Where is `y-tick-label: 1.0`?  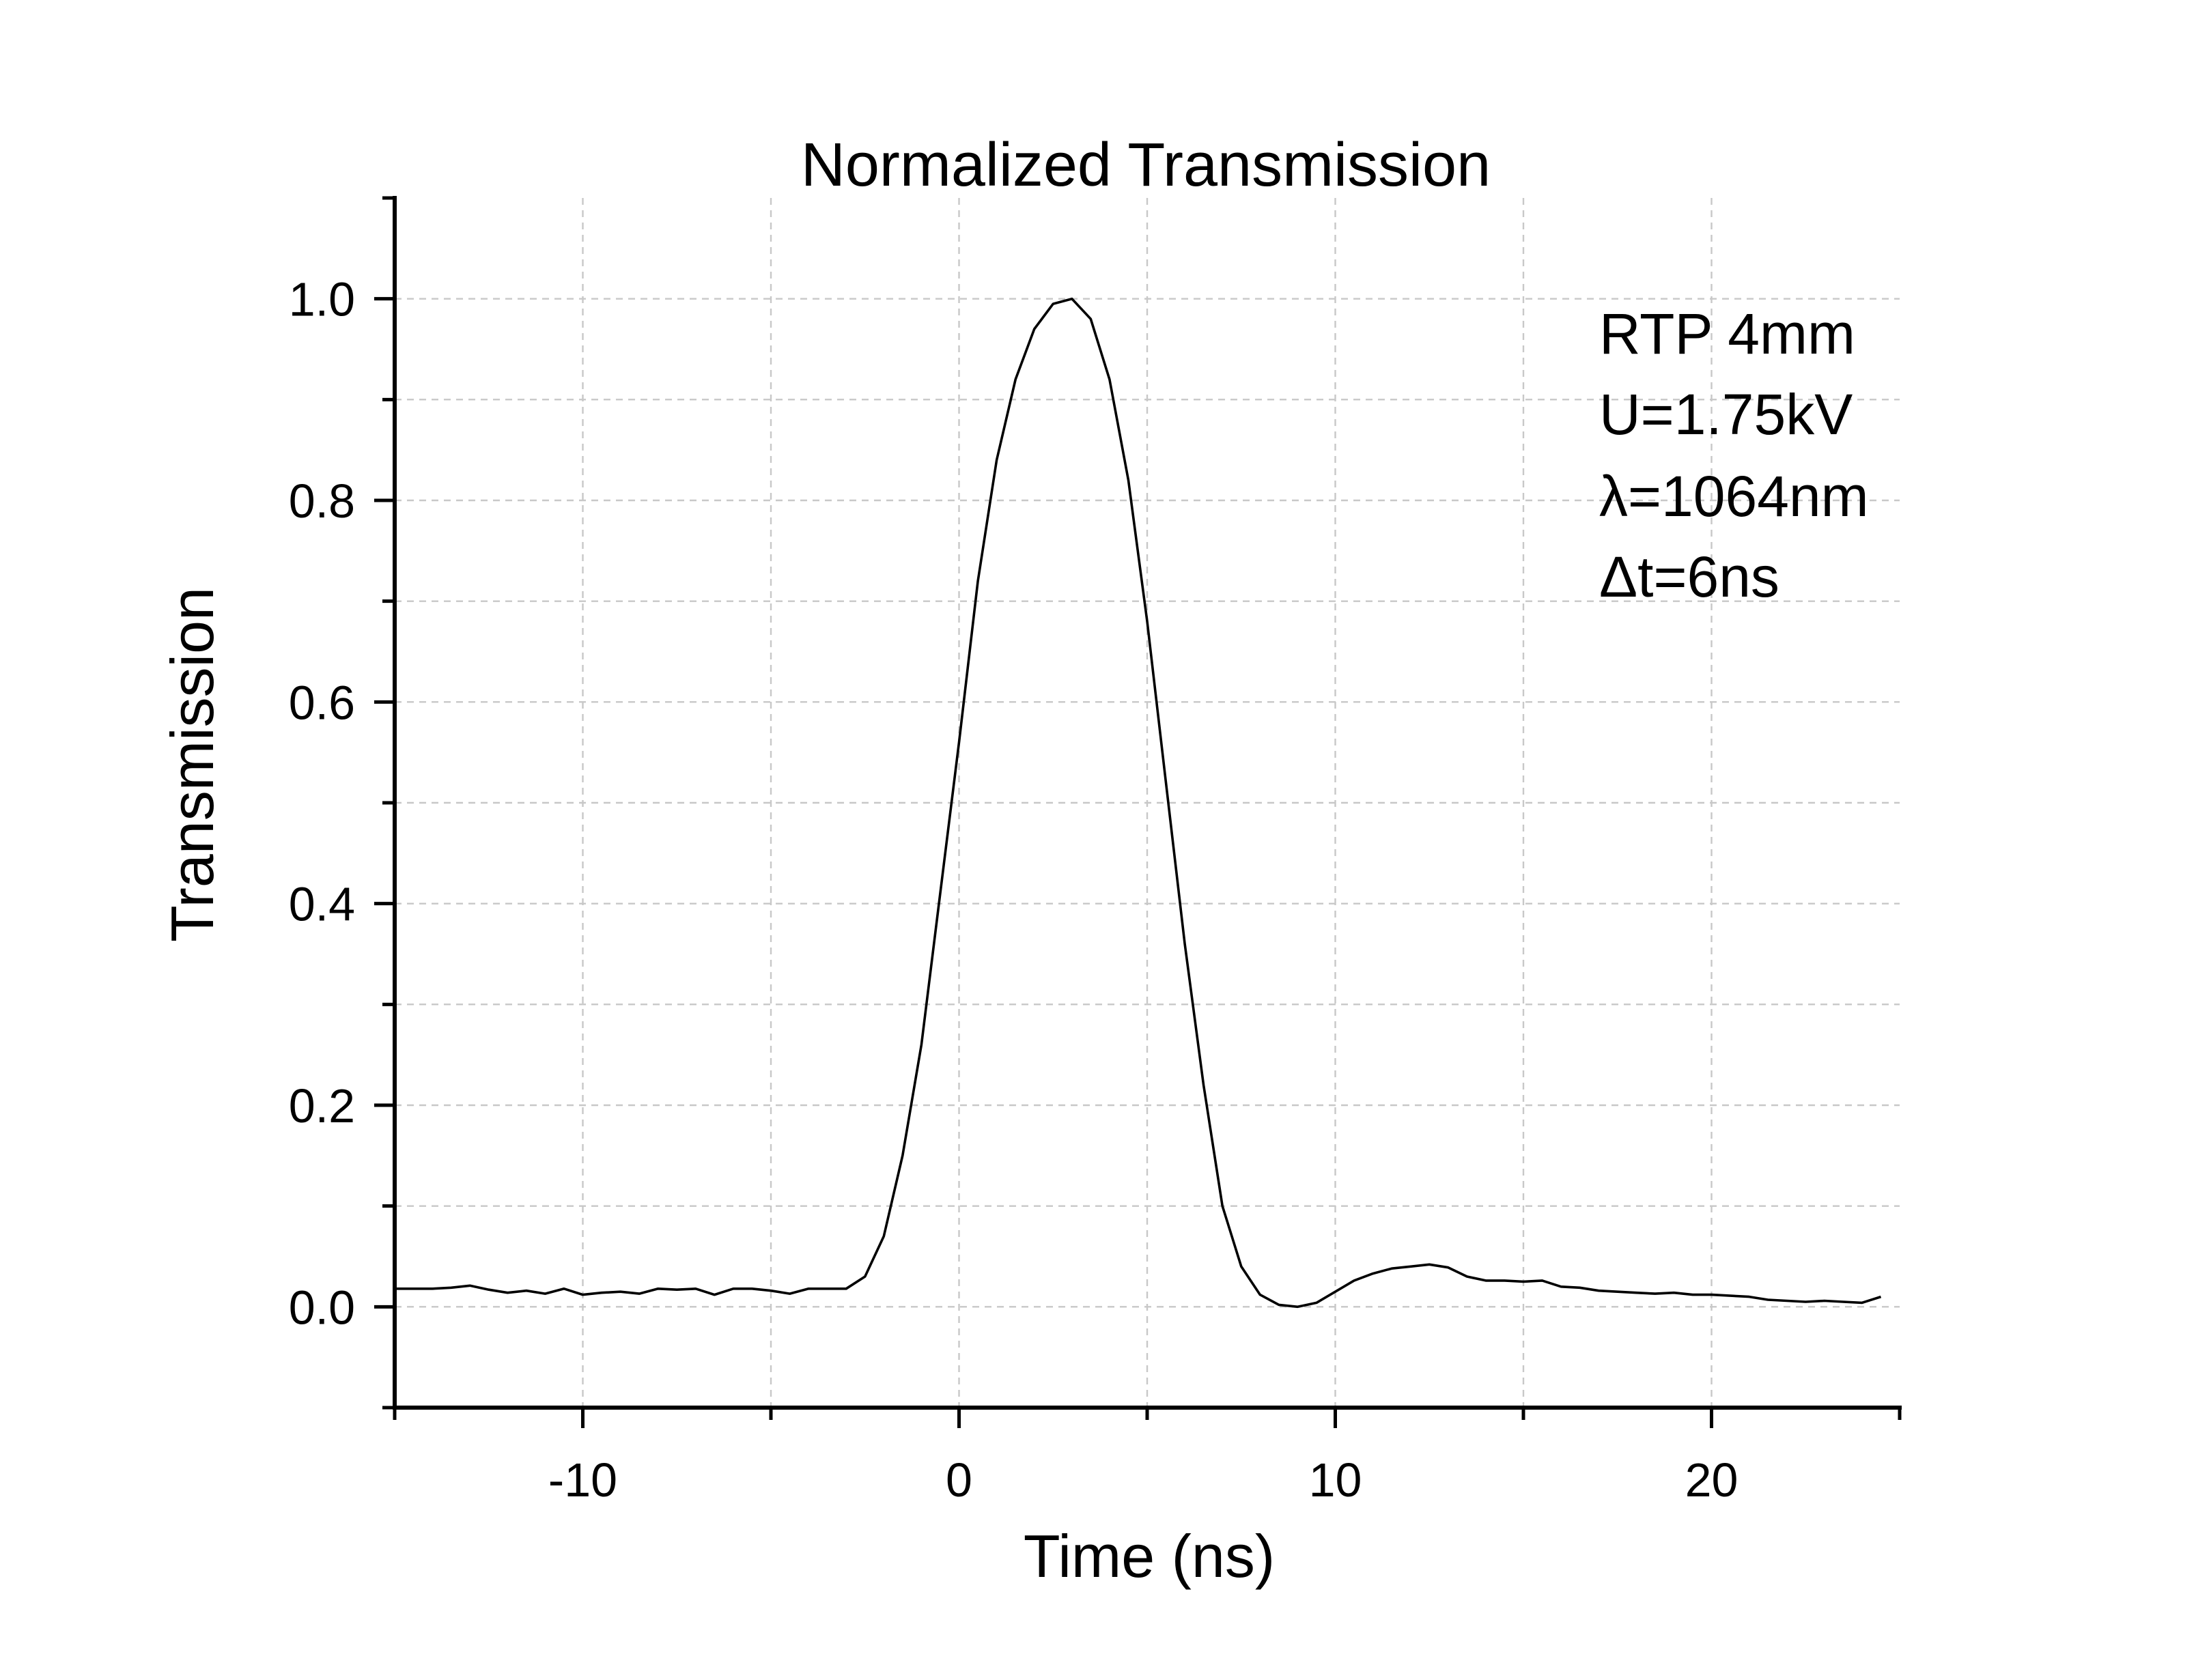
y-tick-label: 1.0 is located at coordinates (322, 299).